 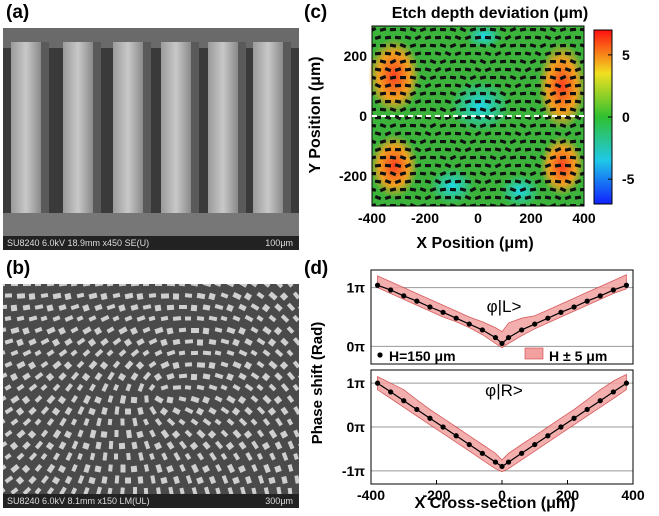 What do you see at coordinates (502, 423) in the screenshot?
I see `tolerance-band` at bounding box center [502, 423].